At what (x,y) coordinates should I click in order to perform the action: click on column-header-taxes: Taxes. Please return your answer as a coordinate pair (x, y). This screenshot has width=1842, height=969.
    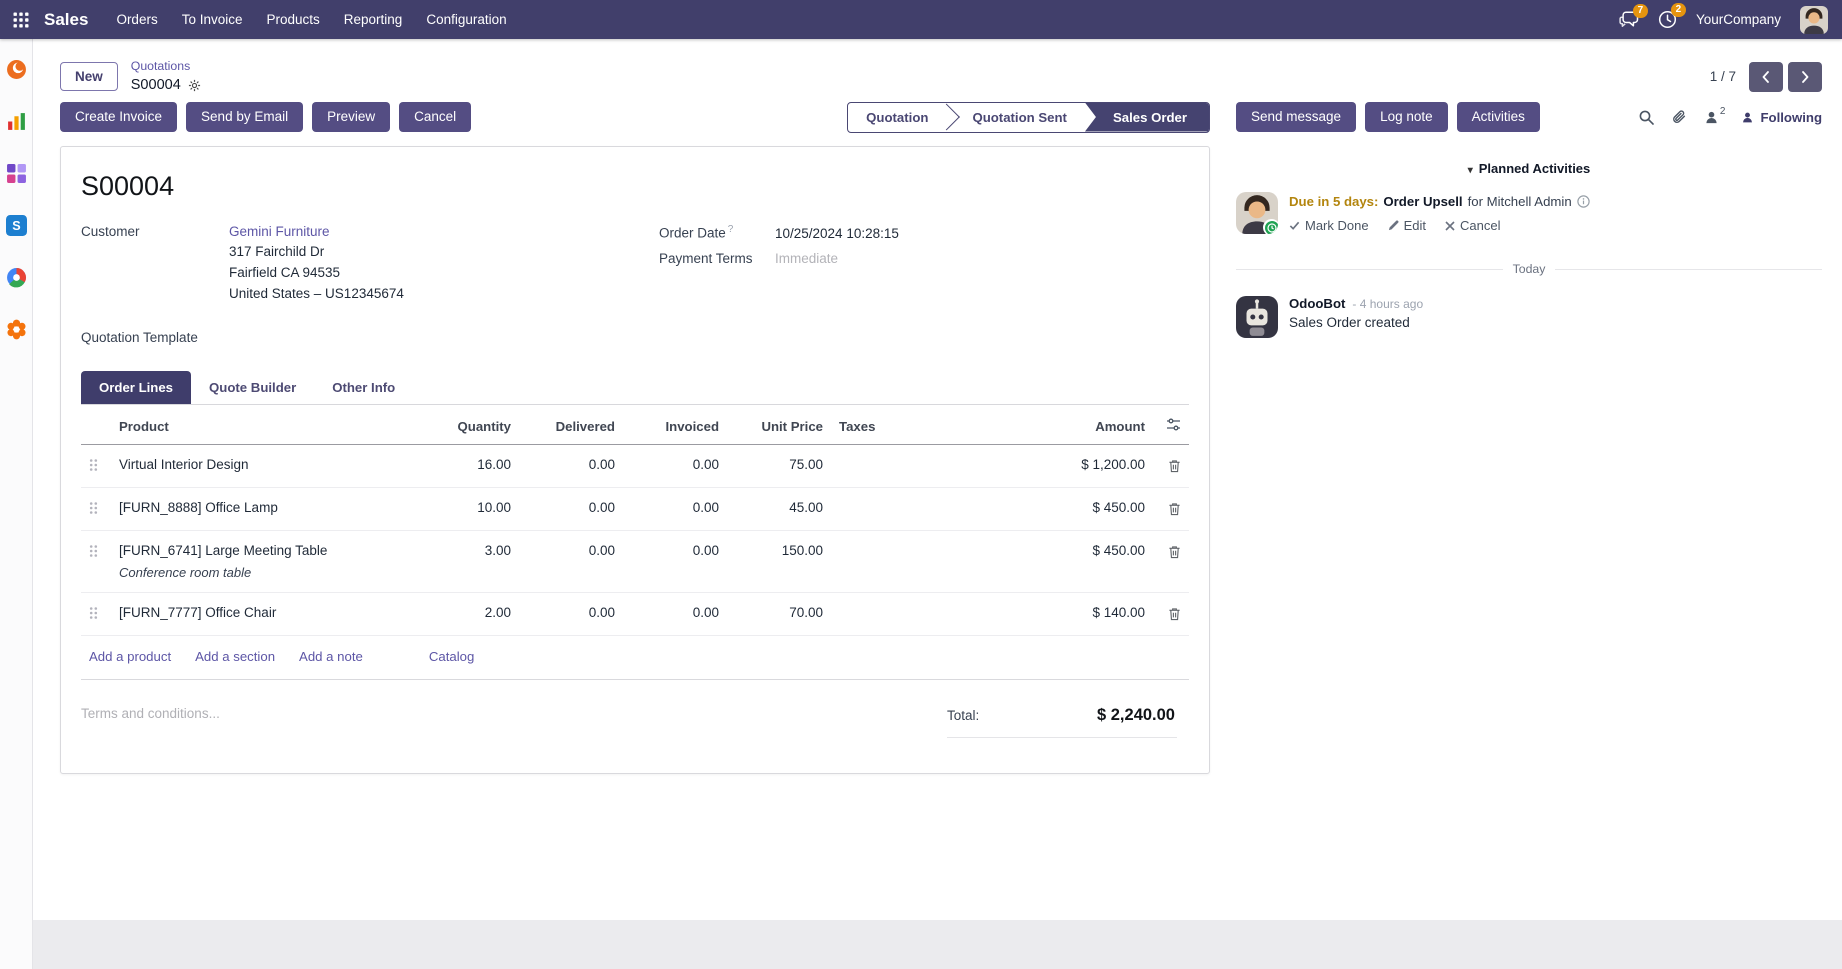
    Looking at the image, I should click on (901, 425).